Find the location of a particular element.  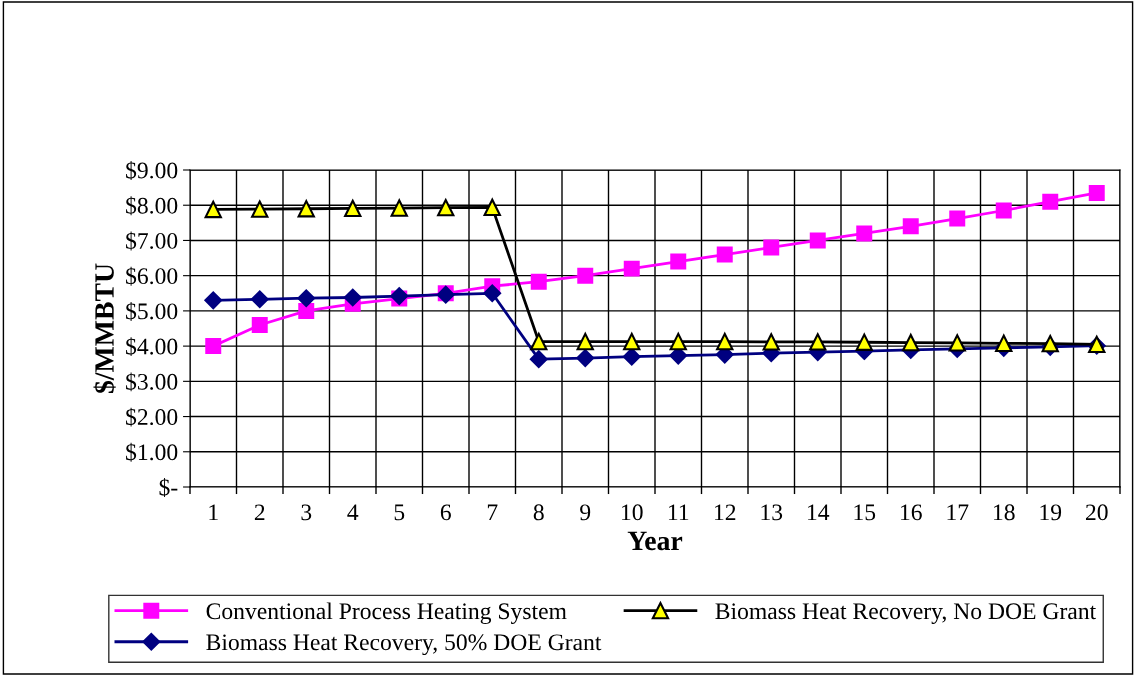

x-tick-label: 8 is located at coordinates (538, 512).